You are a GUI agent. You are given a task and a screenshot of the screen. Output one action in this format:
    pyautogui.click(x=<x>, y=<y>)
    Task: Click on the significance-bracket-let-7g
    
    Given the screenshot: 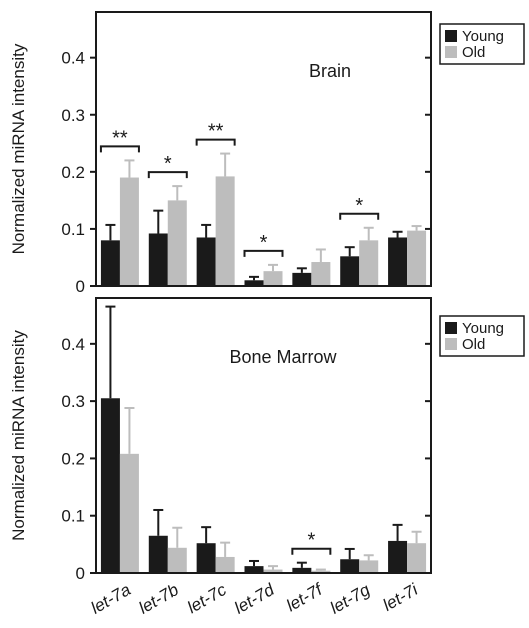 What is the action you would take?
    pyautogui.click(x=359, y=216)
    